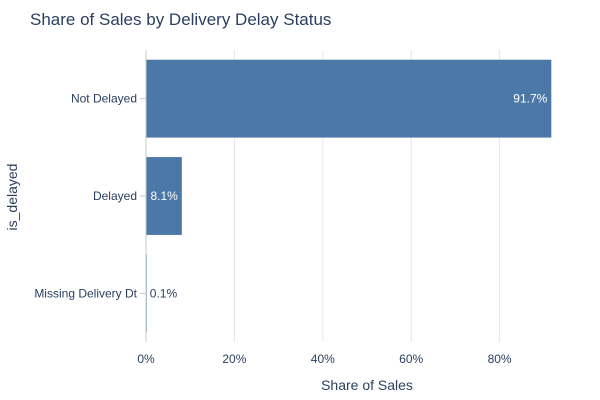 Image resolution: width=600 pixels, height=400 pixels. Describe the element at coordinates (12, 197) in the screenshot. I see `y-axis-title: is_delayed` at that location.